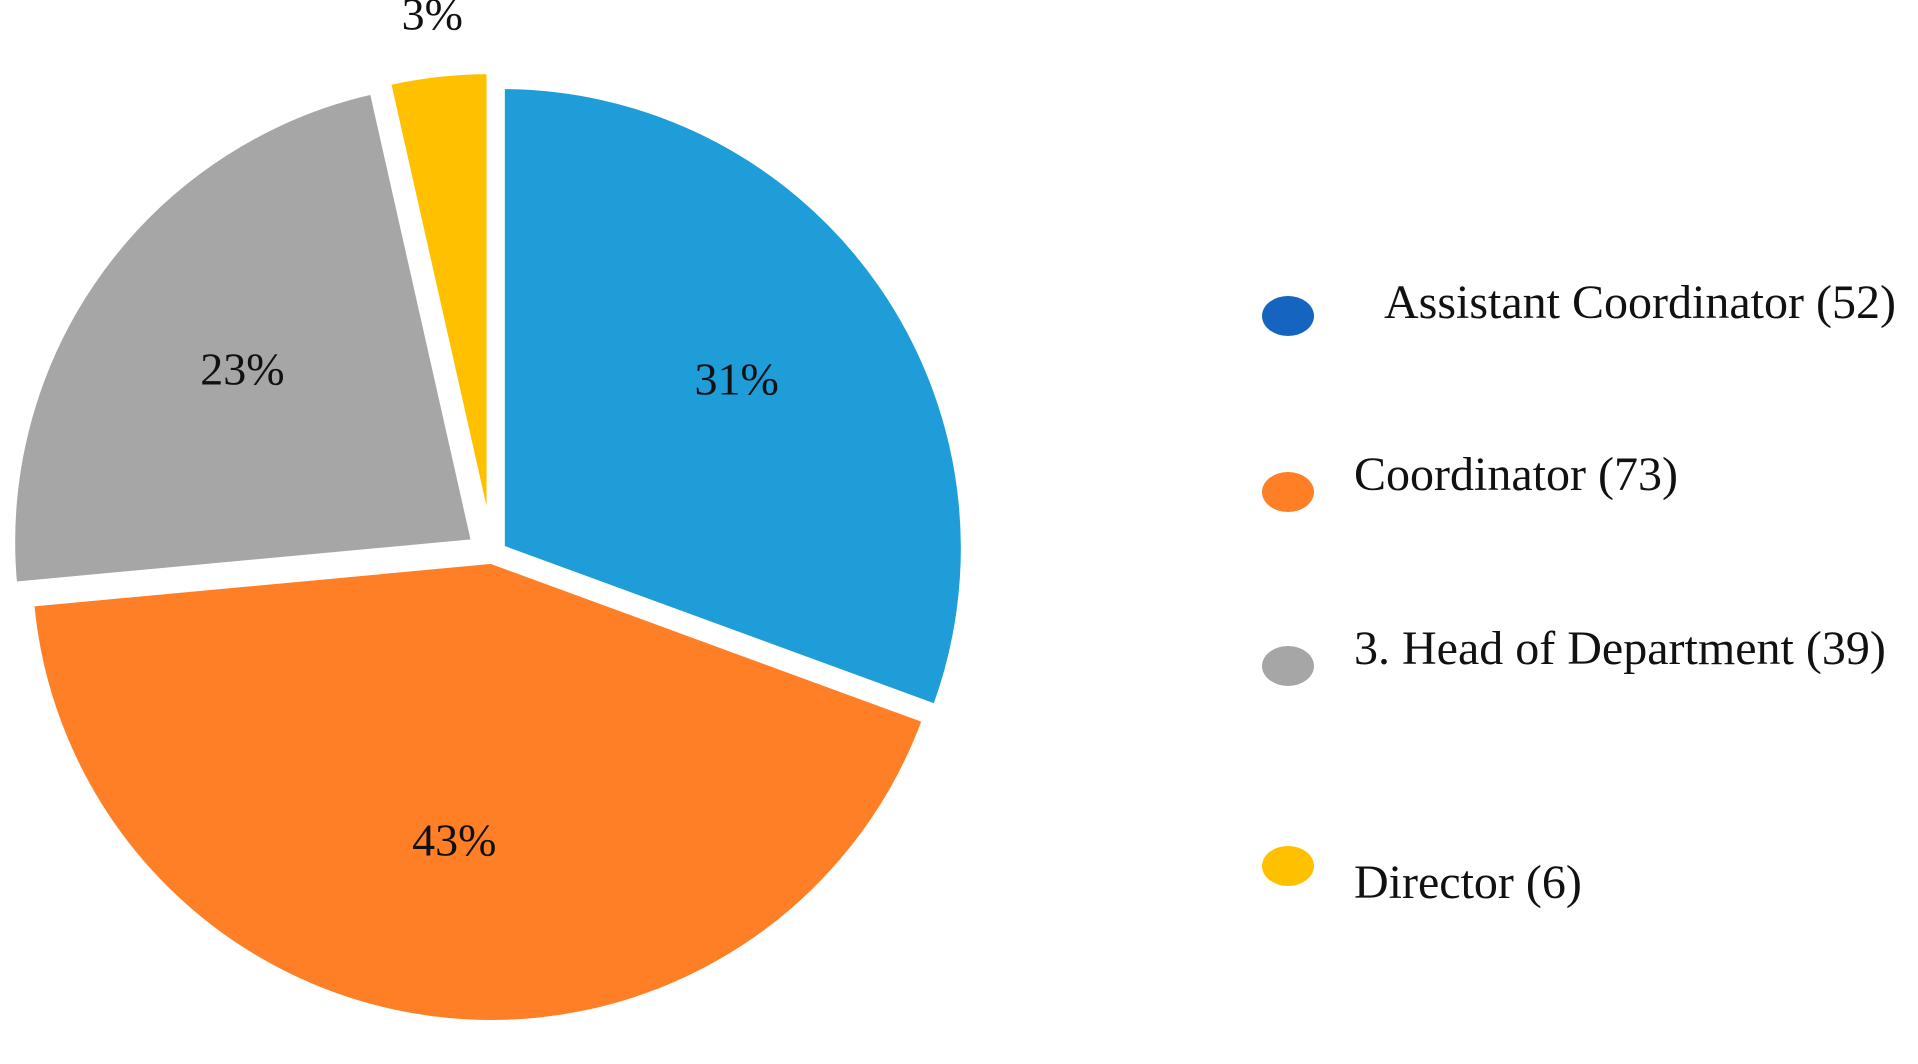 The image size is (1918, 1064). I want to click on pie-label-coordinator: 43%, so click(454, 840).